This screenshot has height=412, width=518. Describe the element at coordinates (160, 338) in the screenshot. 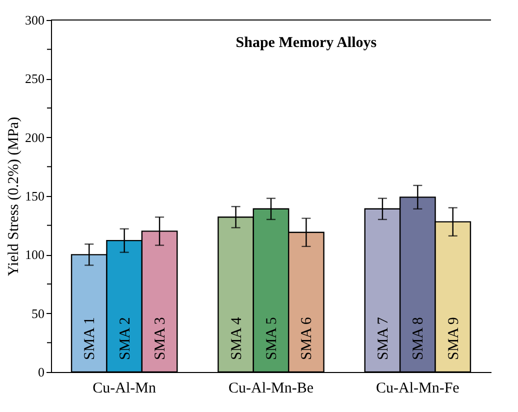

I see `data-label: SMA 3` at that location.